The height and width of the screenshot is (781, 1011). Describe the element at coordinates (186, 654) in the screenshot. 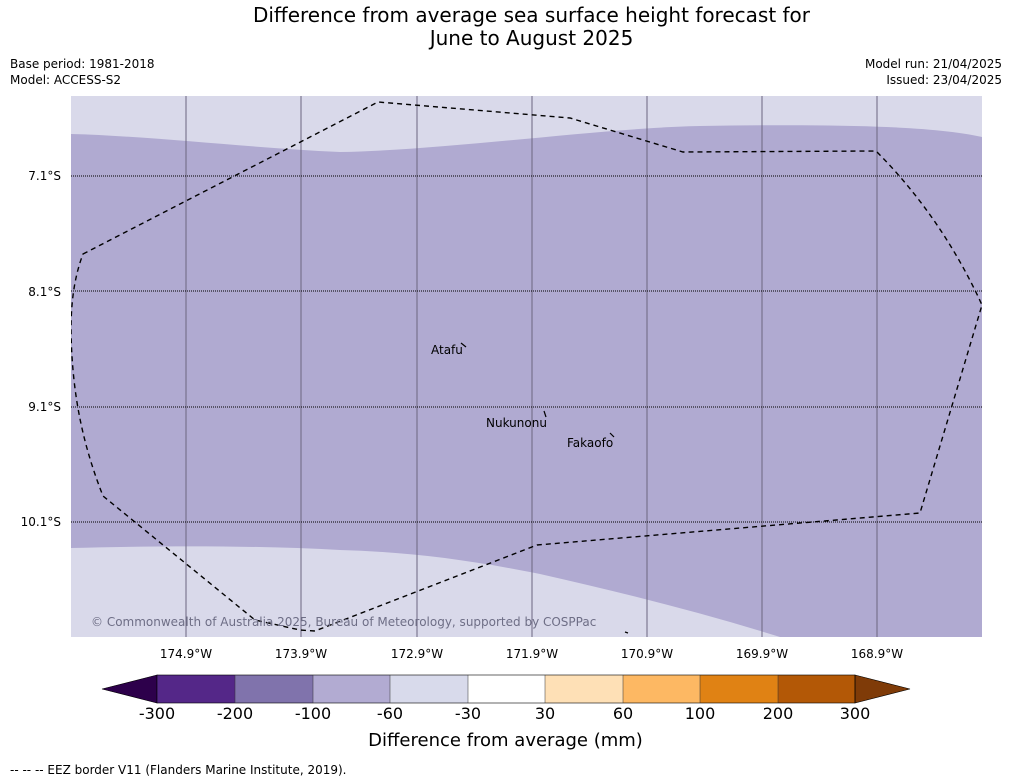

I see `longitude-label: 174.9°W` at that location.